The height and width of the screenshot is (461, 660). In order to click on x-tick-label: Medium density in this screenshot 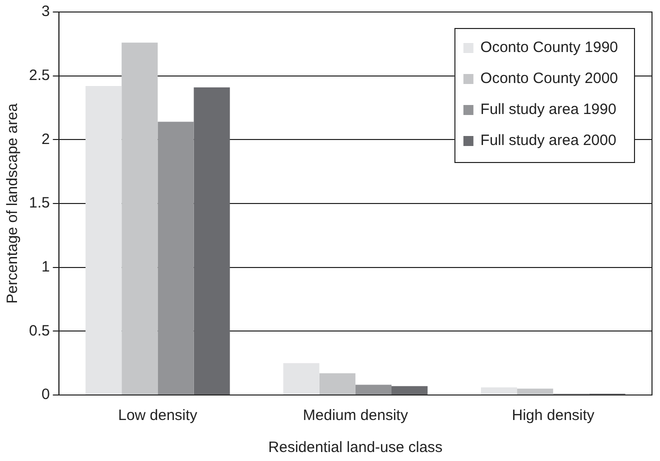, I will do `click(355, 415)`.